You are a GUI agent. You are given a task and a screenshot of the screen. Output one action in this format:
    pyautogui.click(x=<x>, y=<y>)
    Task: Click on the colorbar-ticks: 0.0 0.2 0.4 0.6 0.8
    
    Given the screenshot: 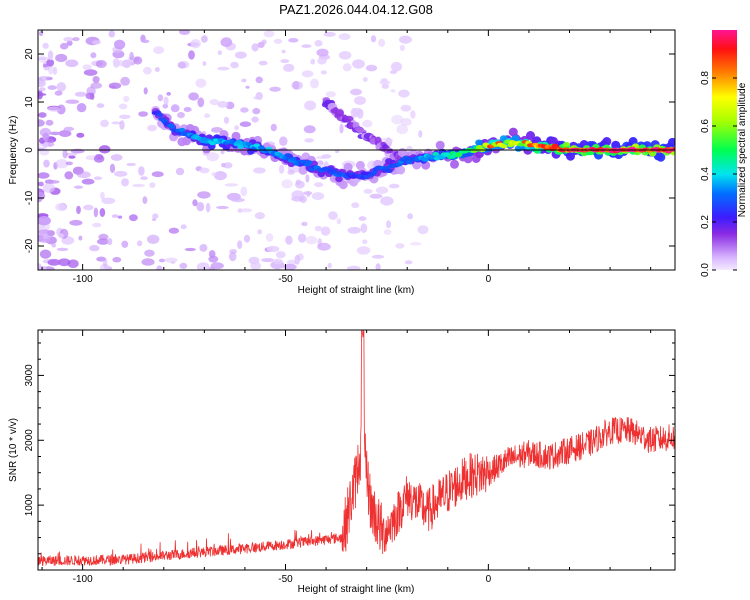 What is the action you would take?
    pyautogui.click(x=718, y=174)
    